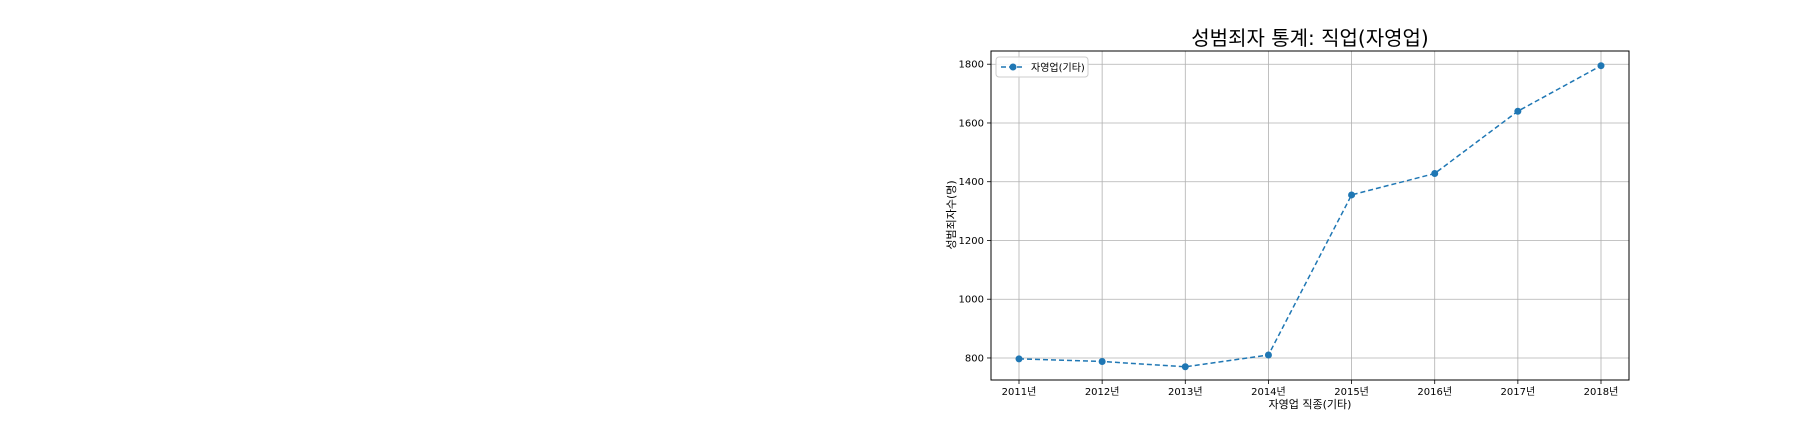 The width and height of the screenshot is (1800, 436). Describe the element at coordinates (1310, 404) in the screenshot. I see `x-axis-label: 자영업 직종(기타)` at that location.